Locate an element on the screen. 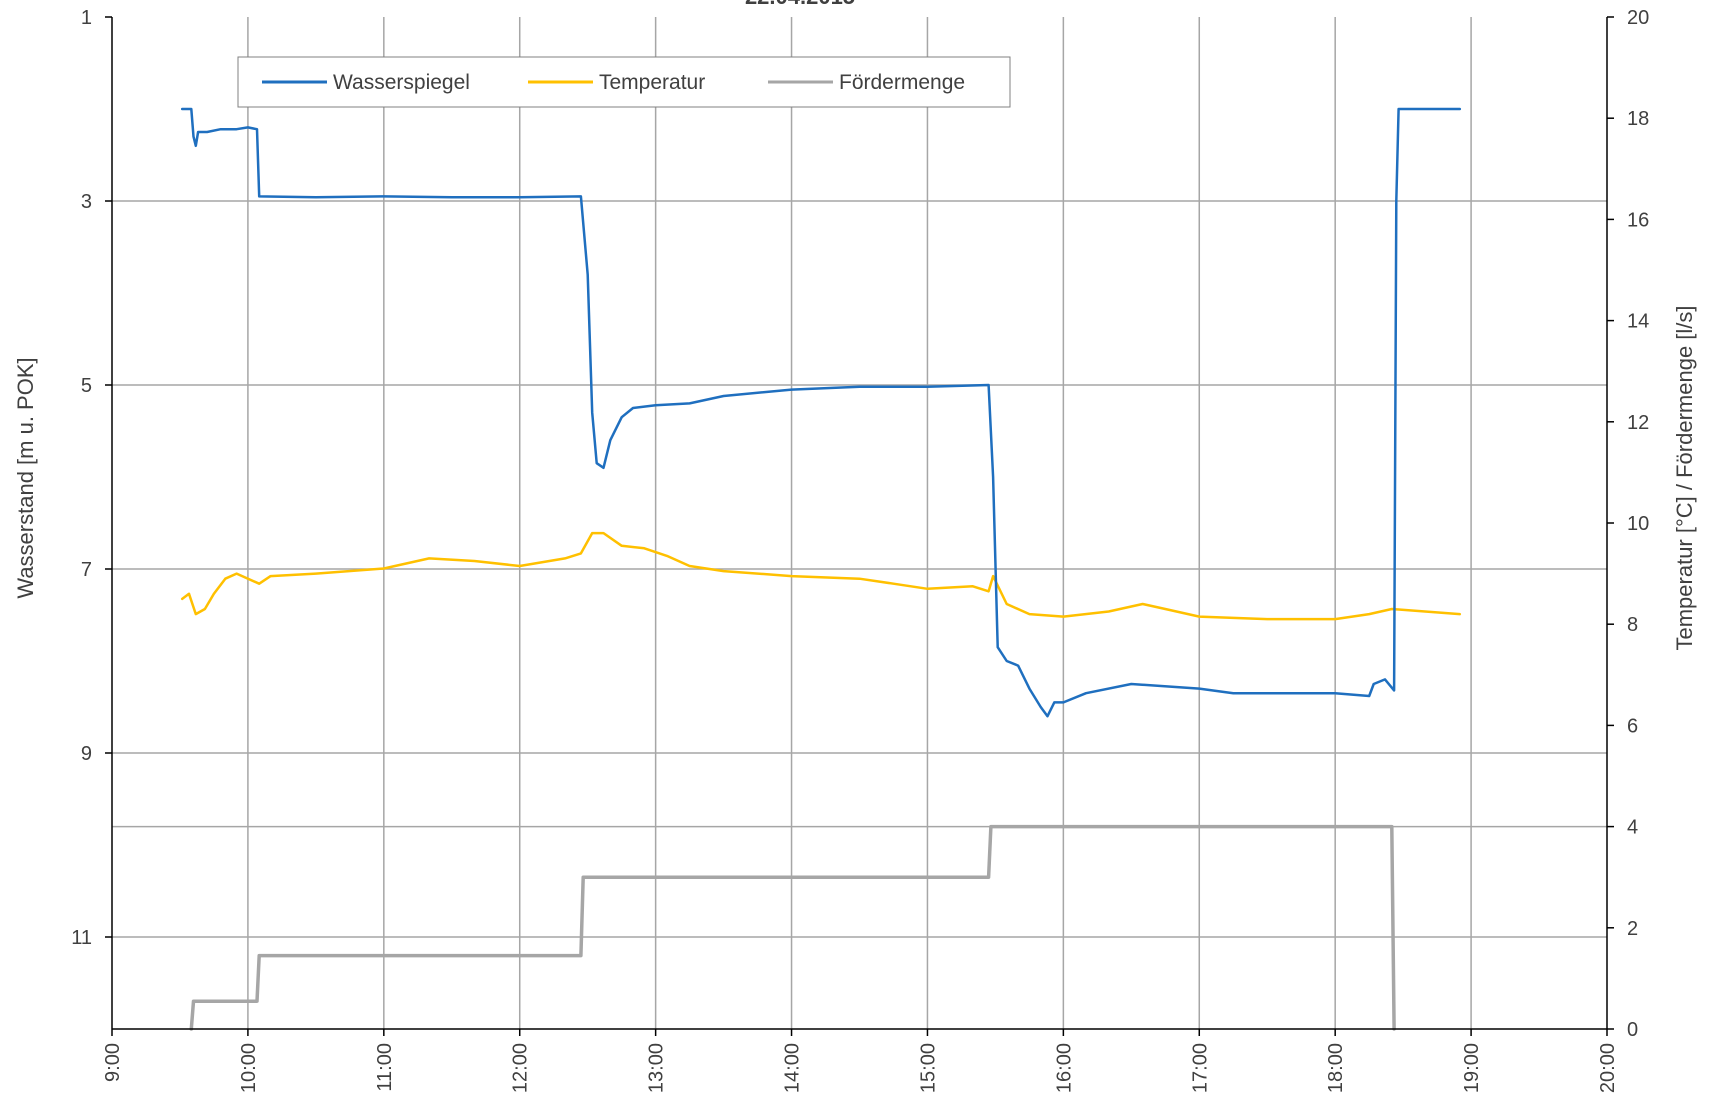  y-left-tick-label: 3 is located at coordinates (86, 202).